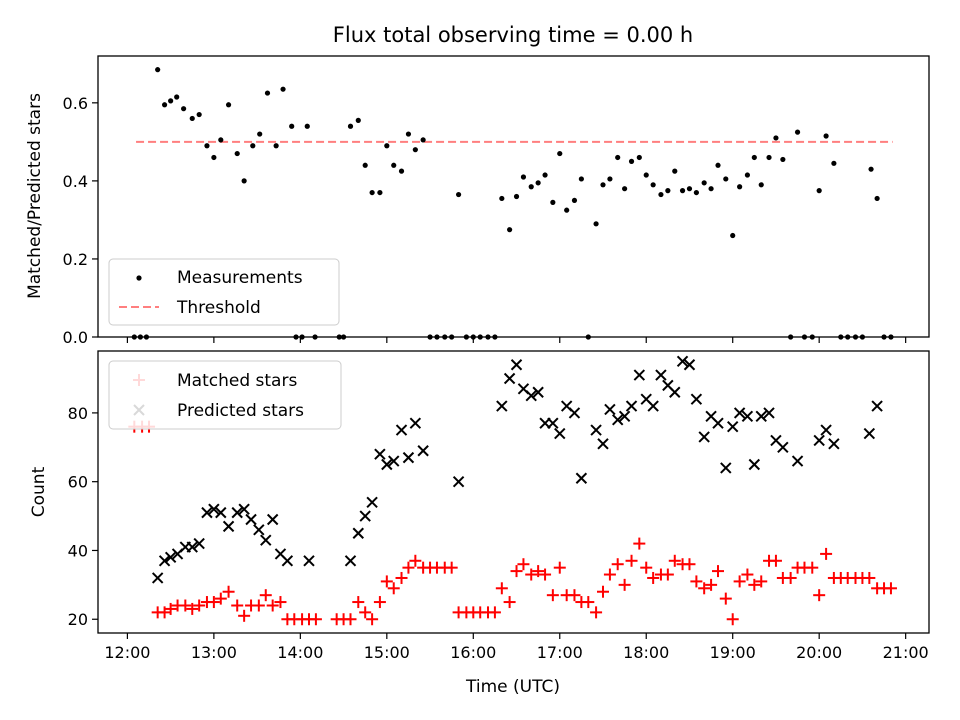  I want to click on top-y-tick-label: 0.6, so click(75, 103).